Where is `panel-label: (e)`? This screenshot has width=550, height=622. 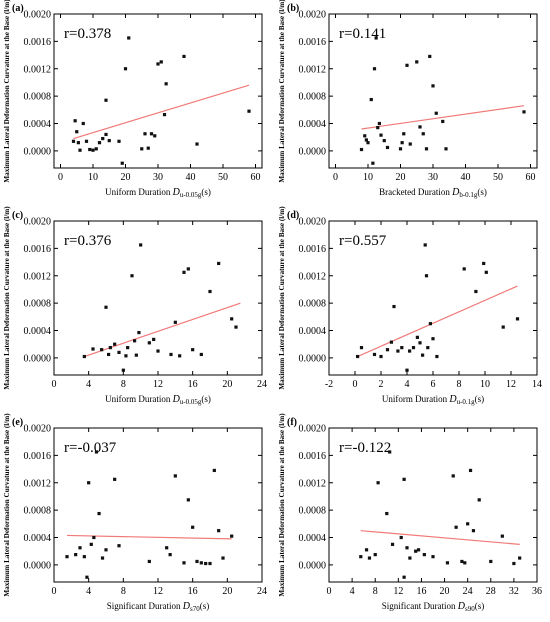
panel-label: (e) is located at coordinates (17, 422).